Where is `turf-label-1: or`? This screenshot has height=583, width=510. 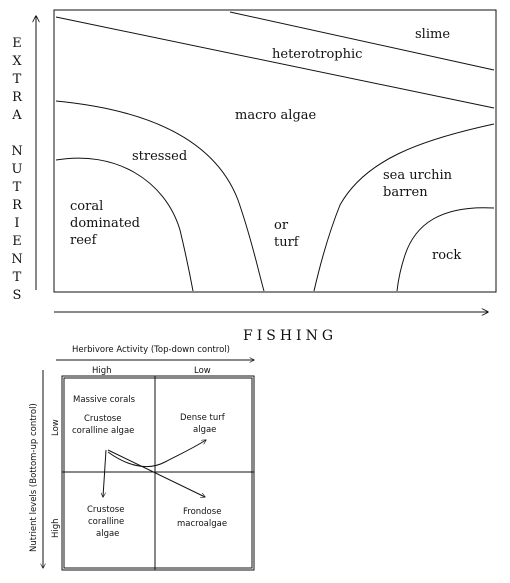 turf-label-1: or is located at coordinates (281, 225).